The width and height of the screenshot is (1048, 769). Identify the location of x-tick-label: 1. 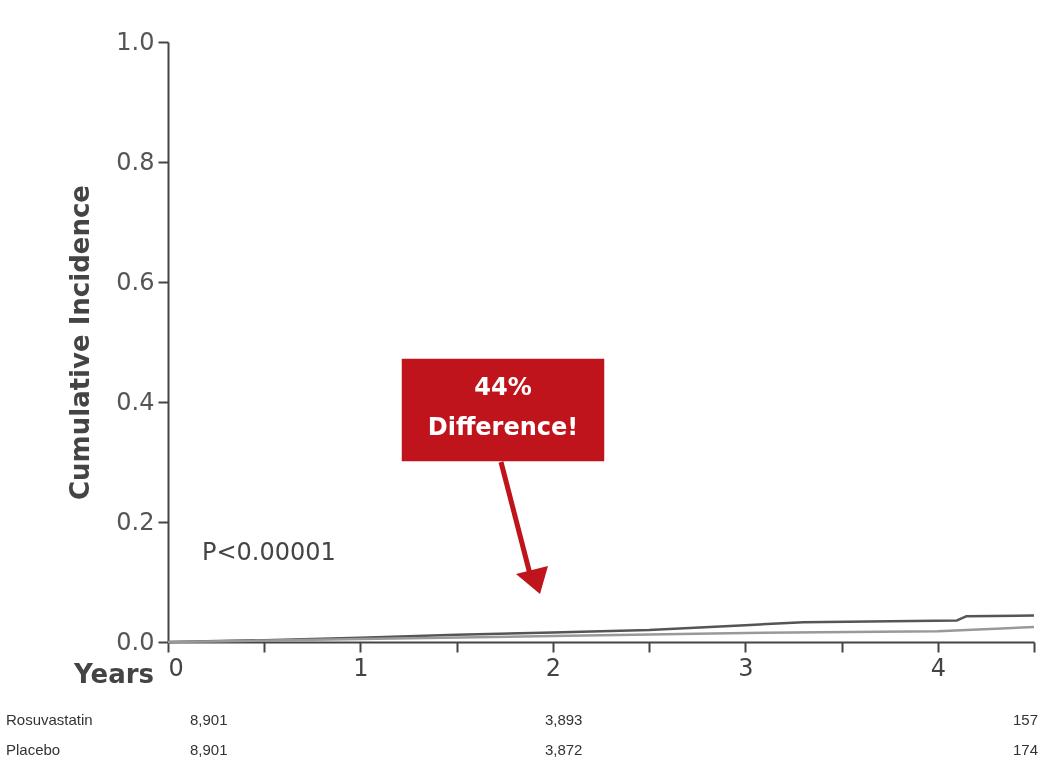
(361, 667).